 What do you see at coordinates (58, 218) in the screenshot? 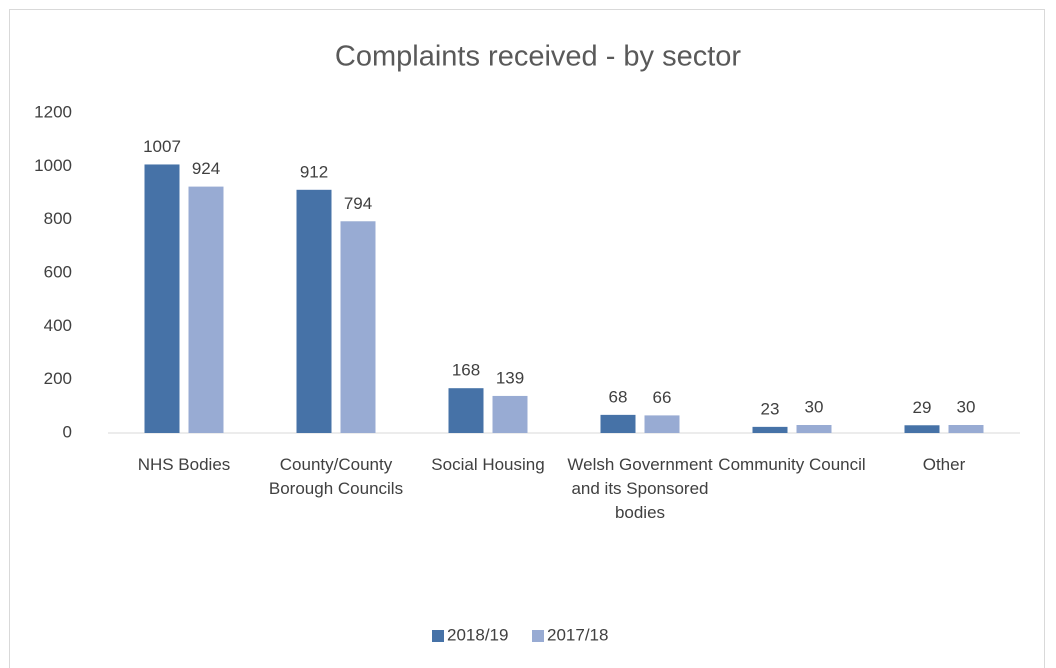
I see `y-tick-label: 800` at bounding box center [58, 218].